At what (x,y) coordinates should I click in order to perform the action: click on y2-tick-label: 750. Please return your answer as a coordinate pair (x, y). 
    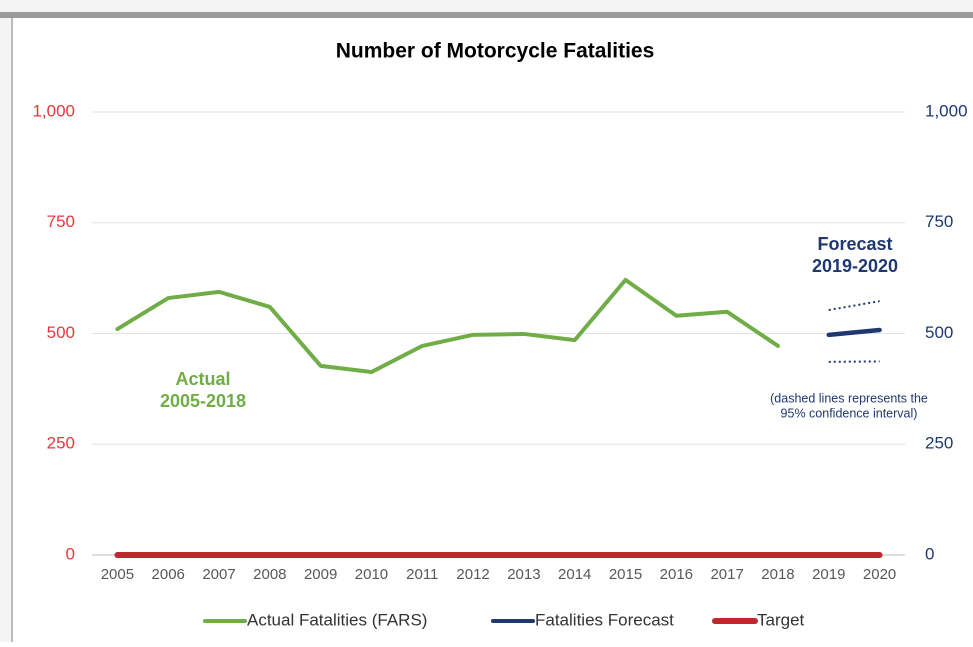
    Looking at the image, I should click on (939, 221).